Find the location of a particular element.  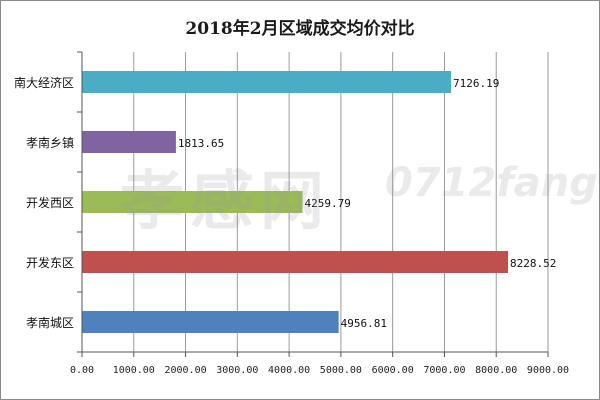

category-label: 南大经济区 is located at coordinates (44, 82).